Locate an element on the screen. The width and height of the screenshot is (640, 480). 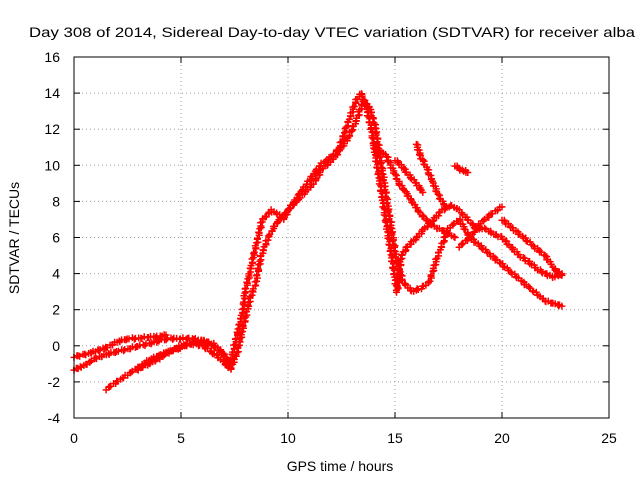
x-tick-label: 0 is located at coordinates (74, 438).